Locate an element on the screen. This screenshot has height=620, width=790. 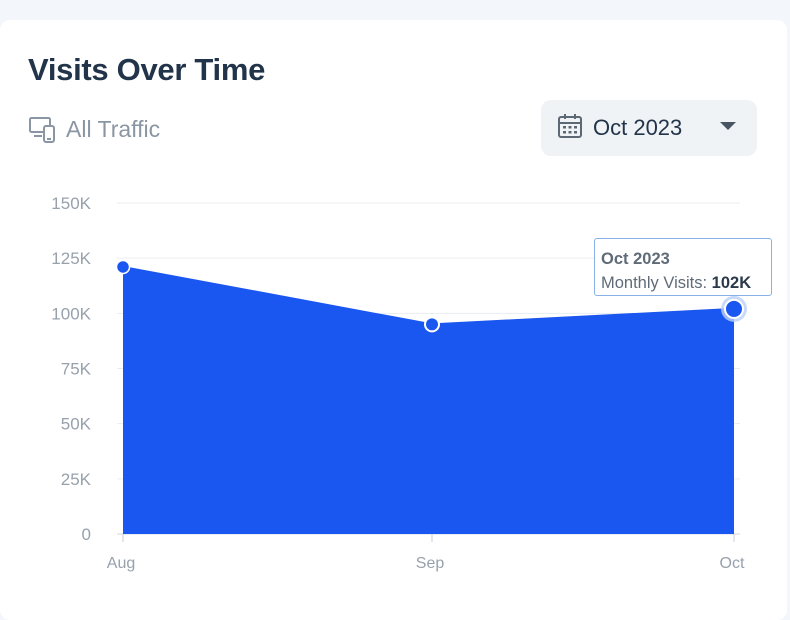
x-tick-label: Oct is located at coordinates (732, 563).